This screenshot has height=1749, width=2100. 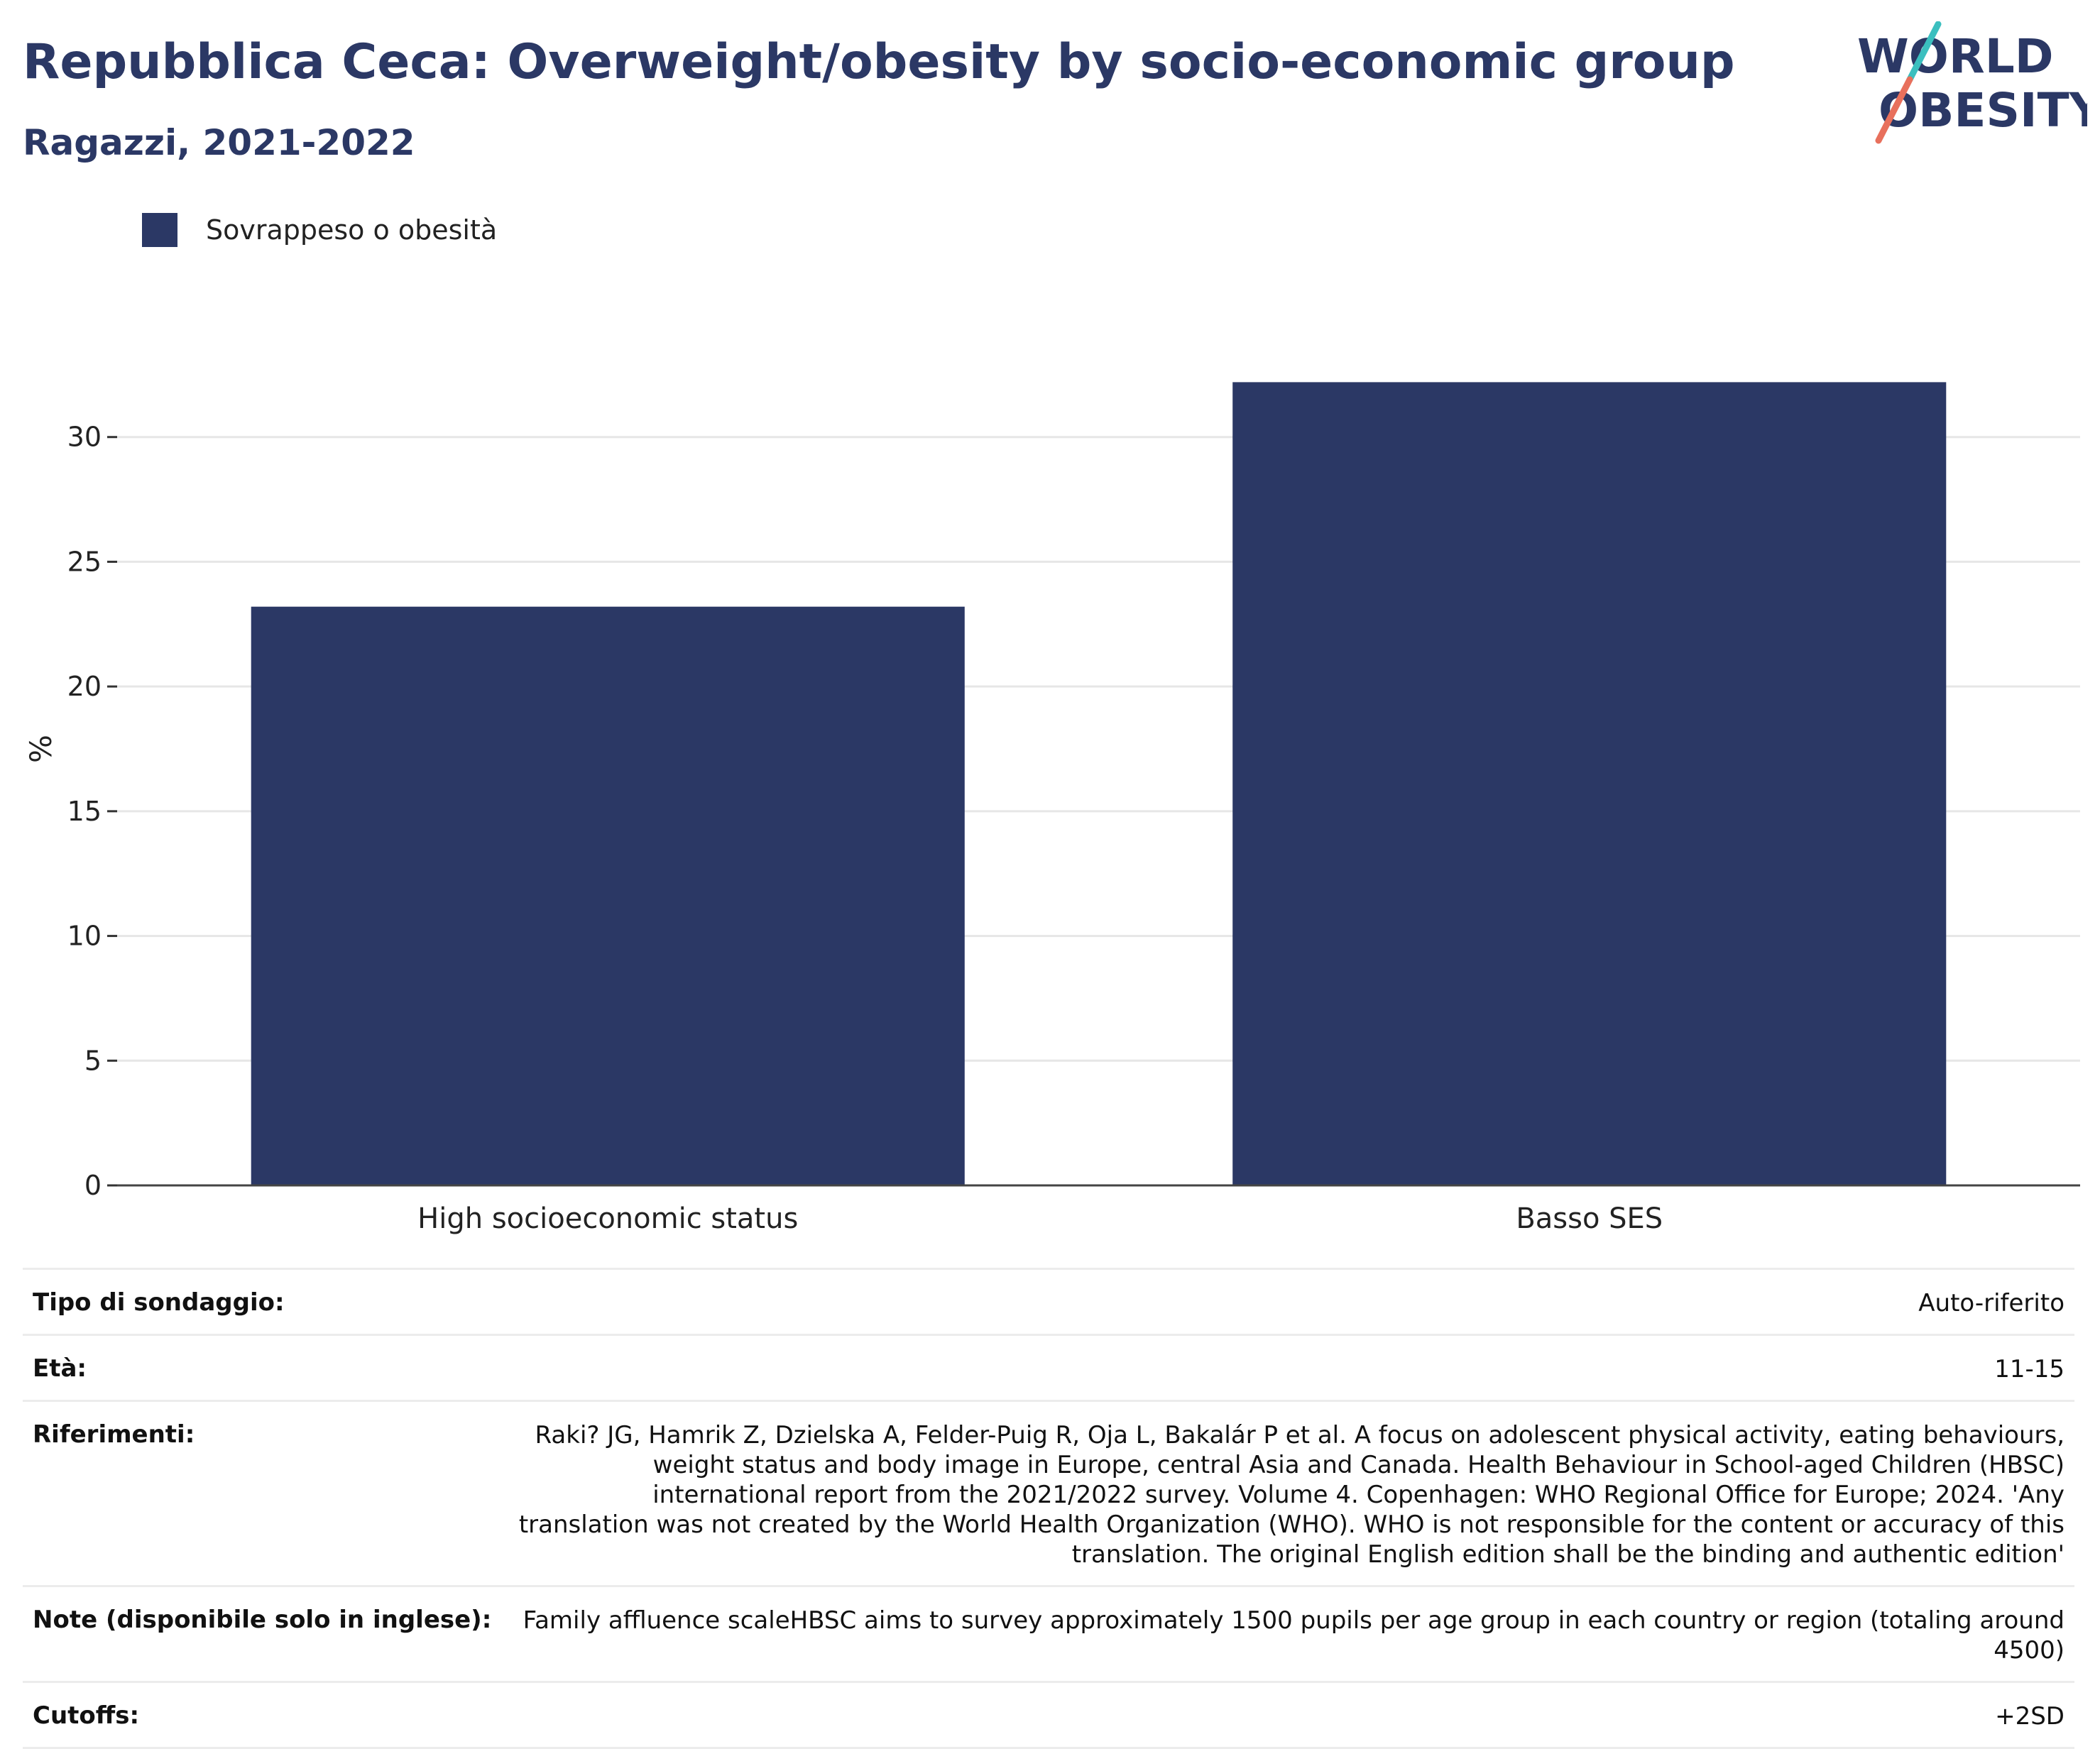 What do you see at coordinates (114, 1434) in the screenshot?
I see `info-label: Riferimenti:` at bounding box center [114, 1434].